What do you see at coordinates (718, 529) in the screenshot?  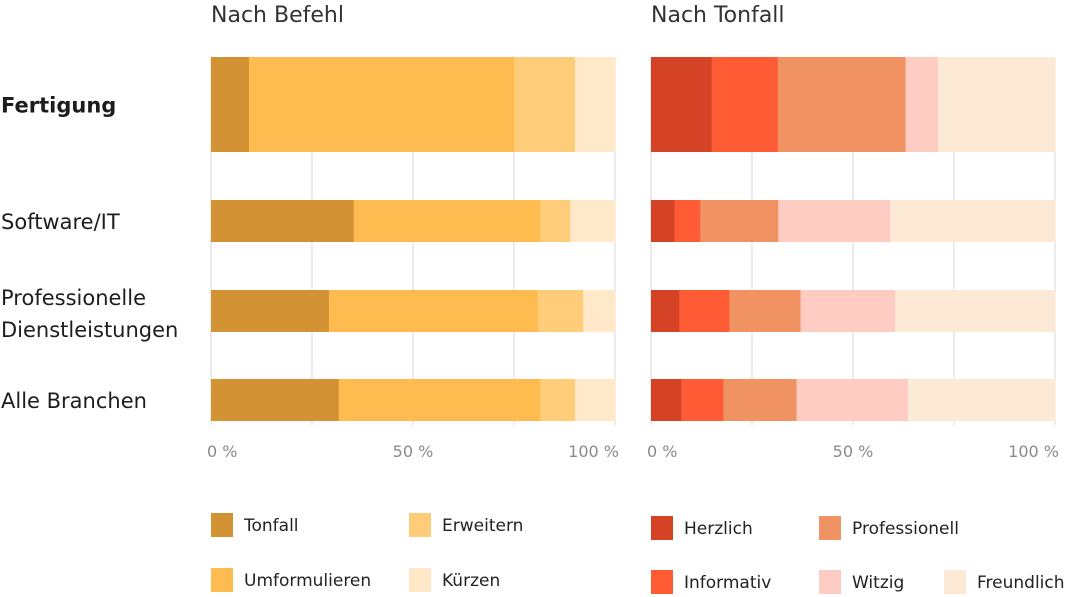 I see `legend-label: Herzlich` at bounding box center [718, 529].